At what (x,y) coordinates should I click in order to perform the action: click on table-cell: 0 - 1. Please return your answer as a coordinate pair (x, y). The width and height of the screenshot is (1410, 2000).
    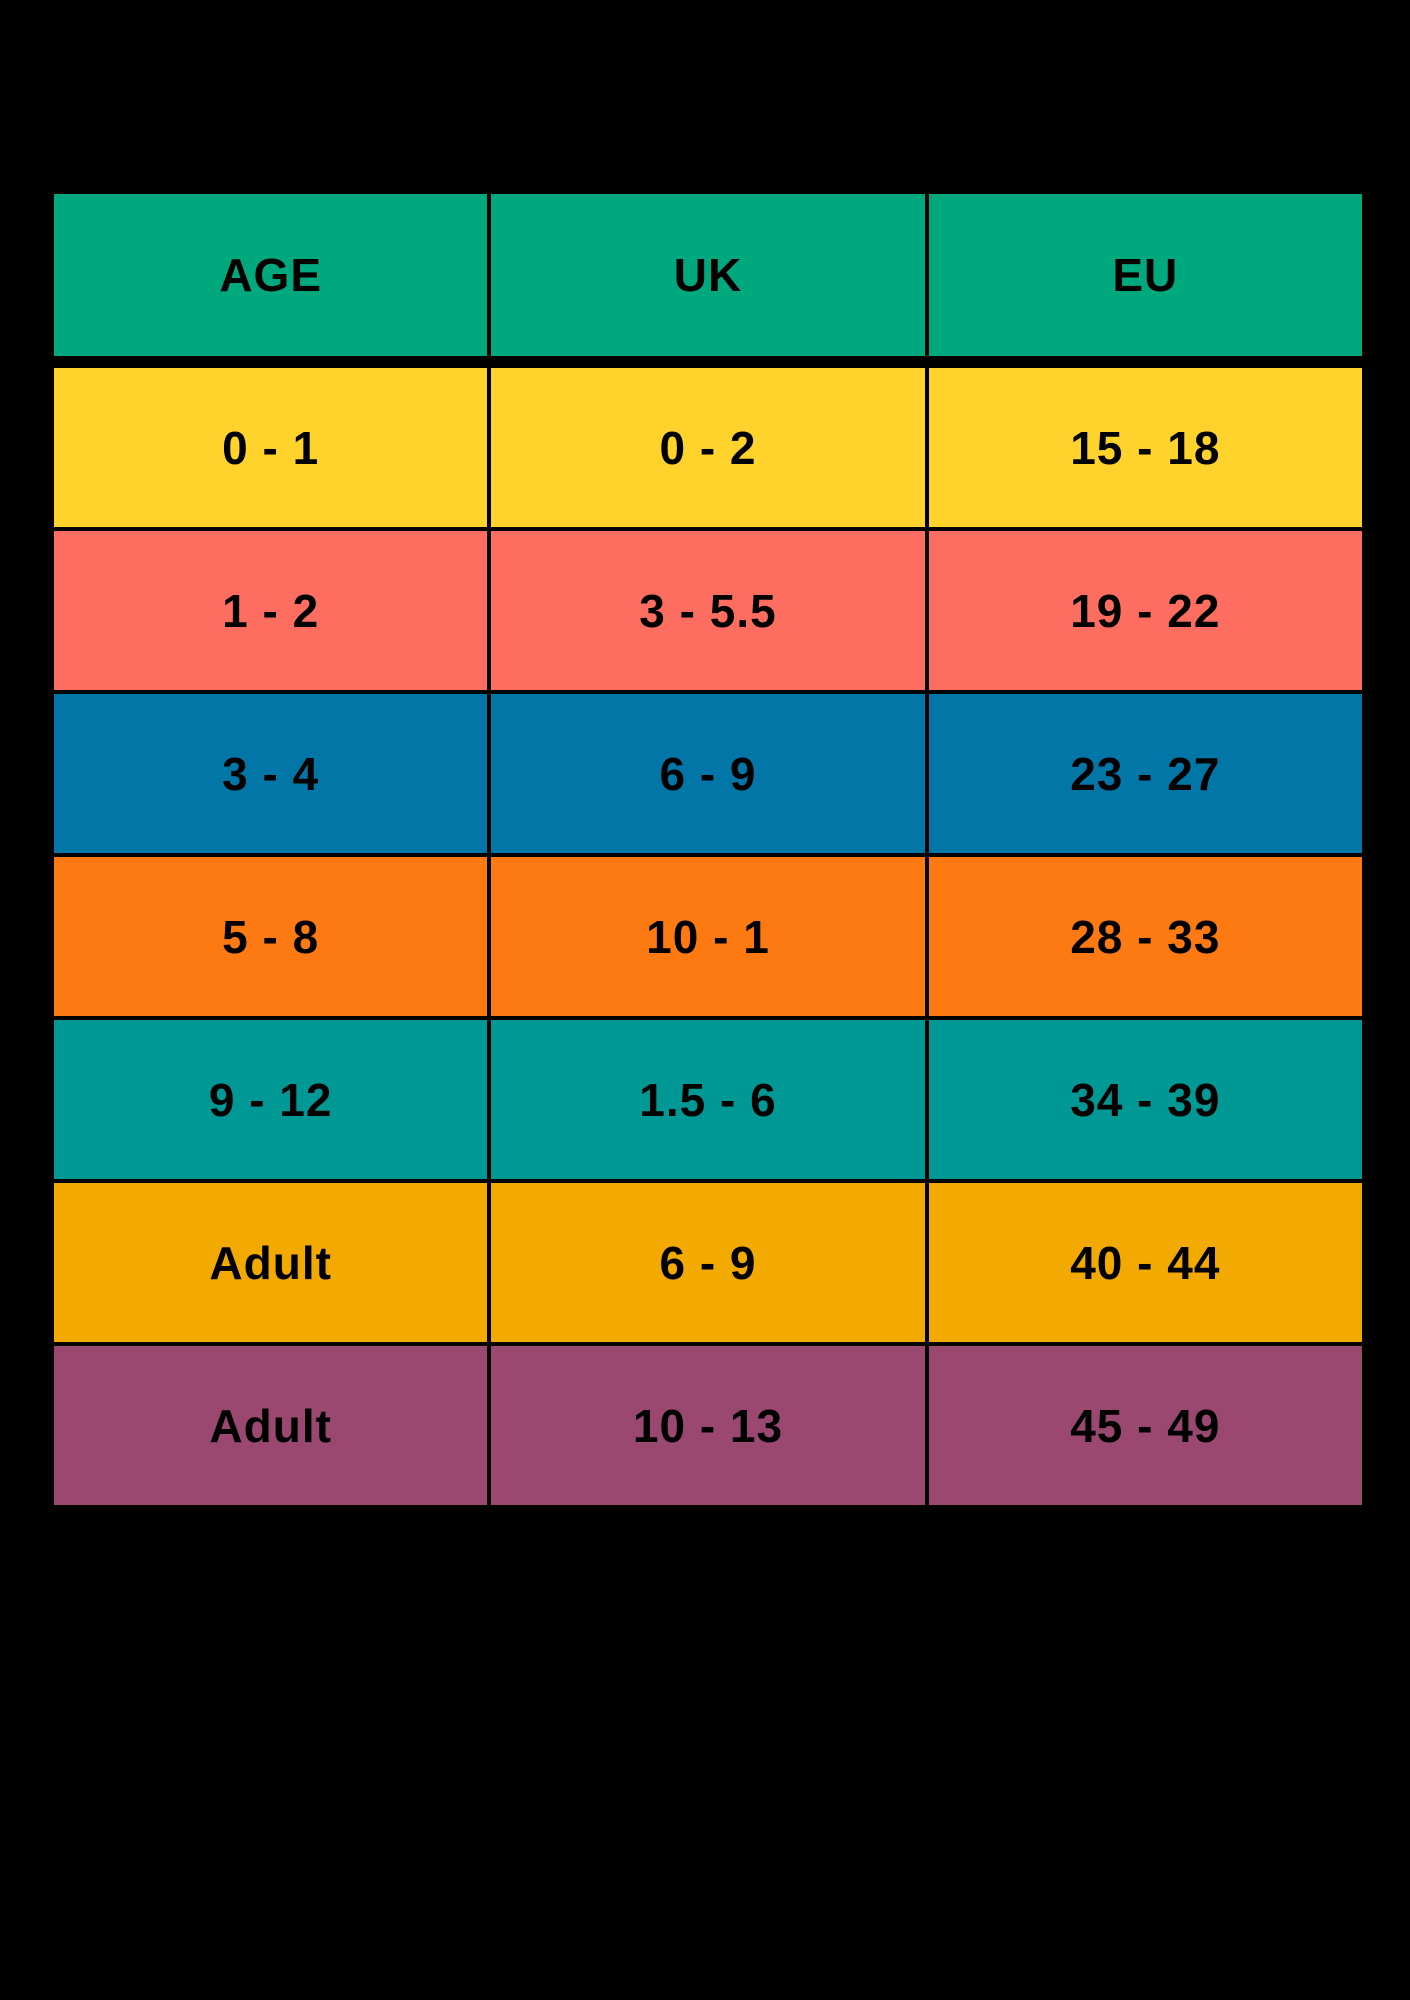
    Looking at the image, I should click on (271, 447).